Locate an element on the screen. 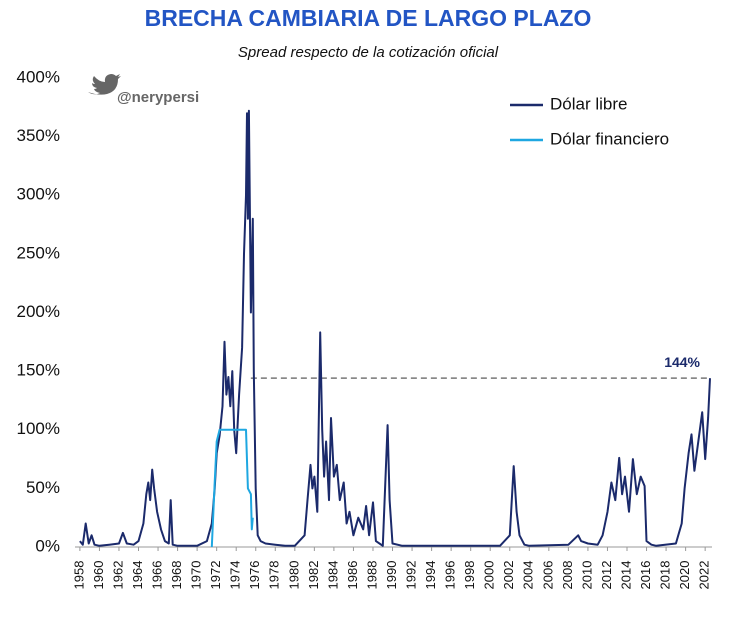  x-tick-label: 1958 is located at coordinates (78, 575).